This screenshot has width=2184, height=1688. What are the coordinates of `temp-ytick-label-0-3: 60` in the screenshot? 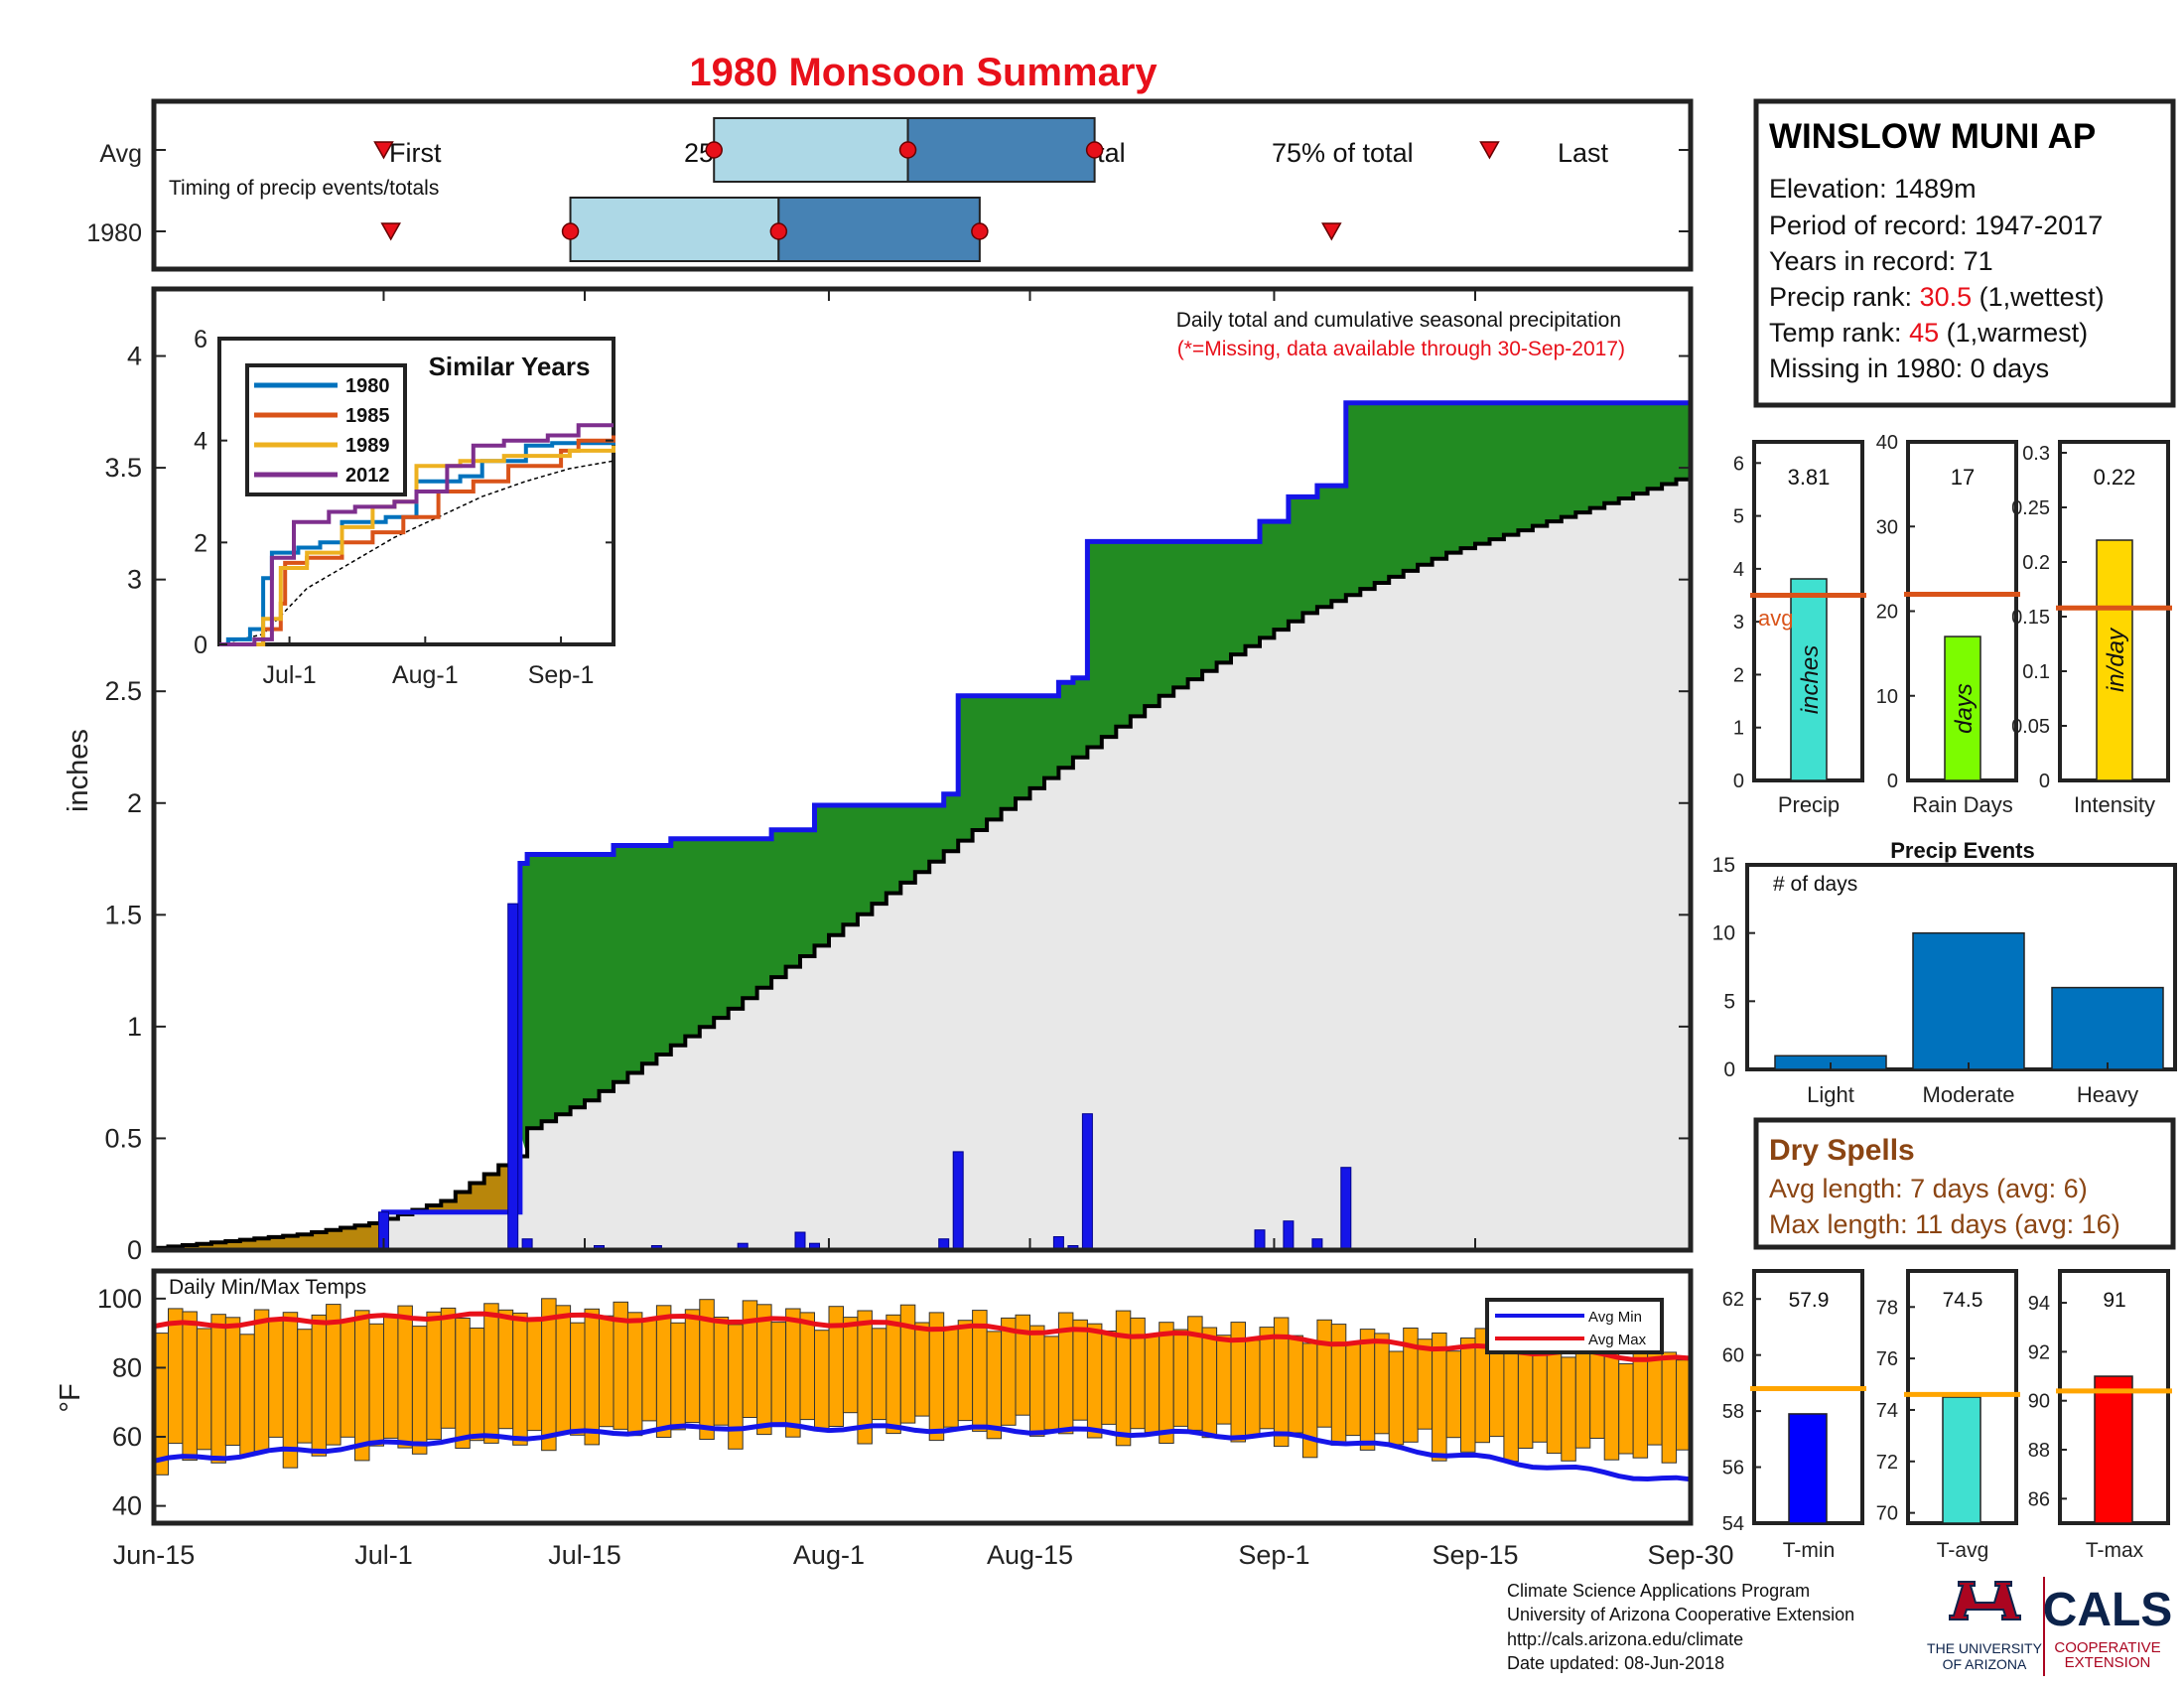 It's located at (1733, 1356).